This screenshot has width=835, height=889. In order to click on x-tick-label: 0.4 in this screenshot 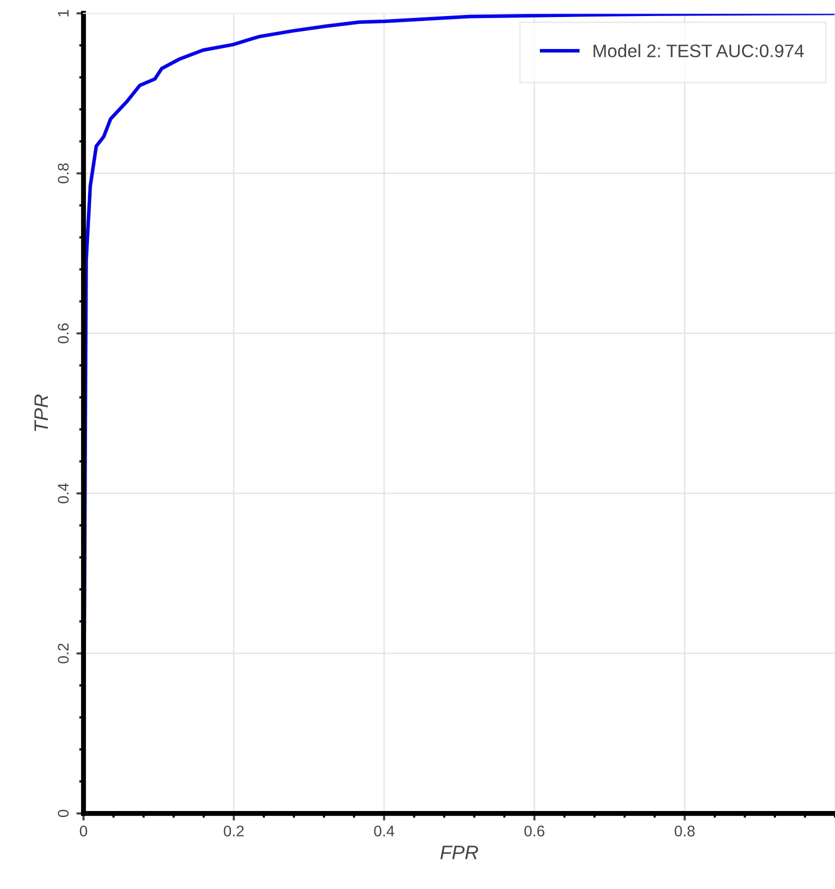, I will do `click(384, 831)`.